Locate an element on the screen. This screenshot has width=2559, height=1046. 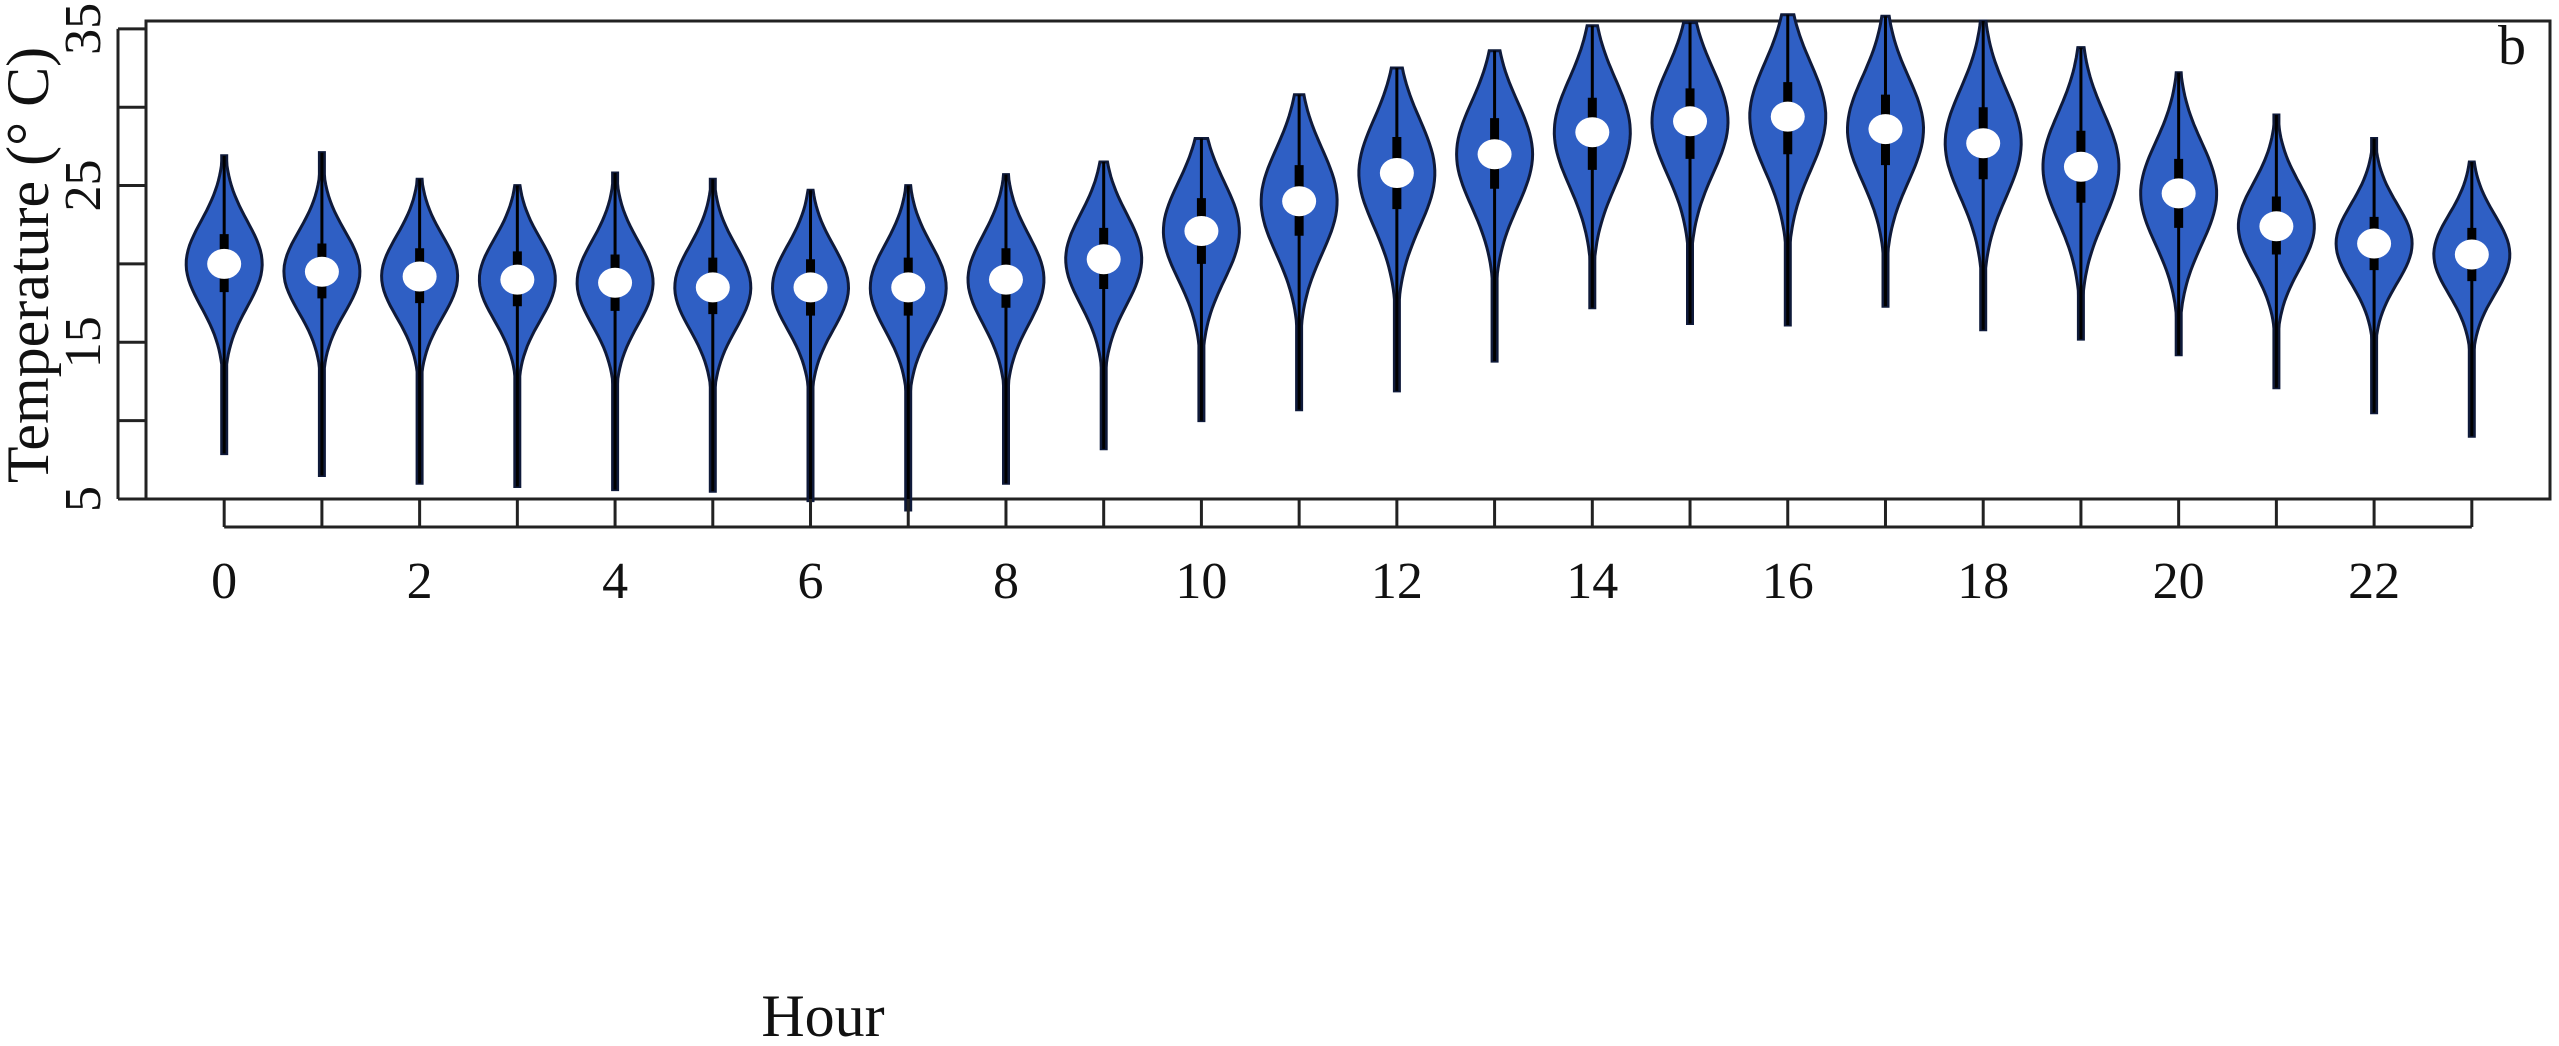
panel-label: b is located at coordinates (2512, 46).